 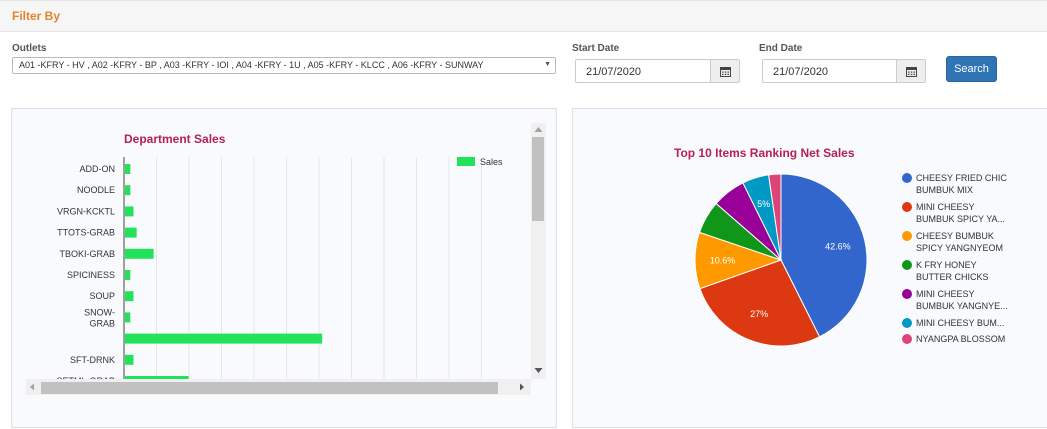 I want to click on legend-label: CHEESY FRIED CHIC, so click(x=961, y=178).